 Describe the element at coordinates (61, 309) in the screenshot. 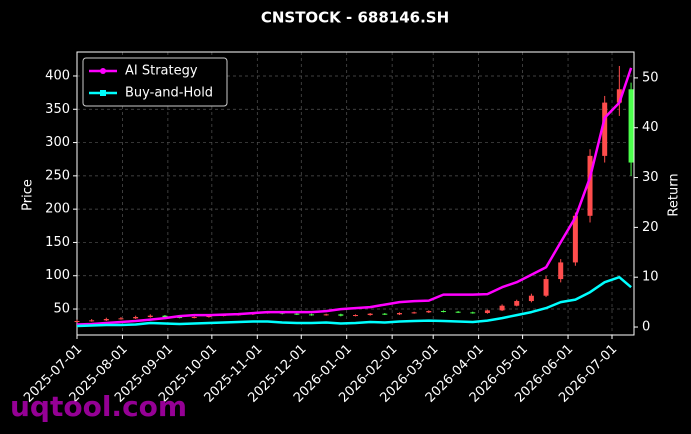

I see `y-tick-label: 50` at that location.